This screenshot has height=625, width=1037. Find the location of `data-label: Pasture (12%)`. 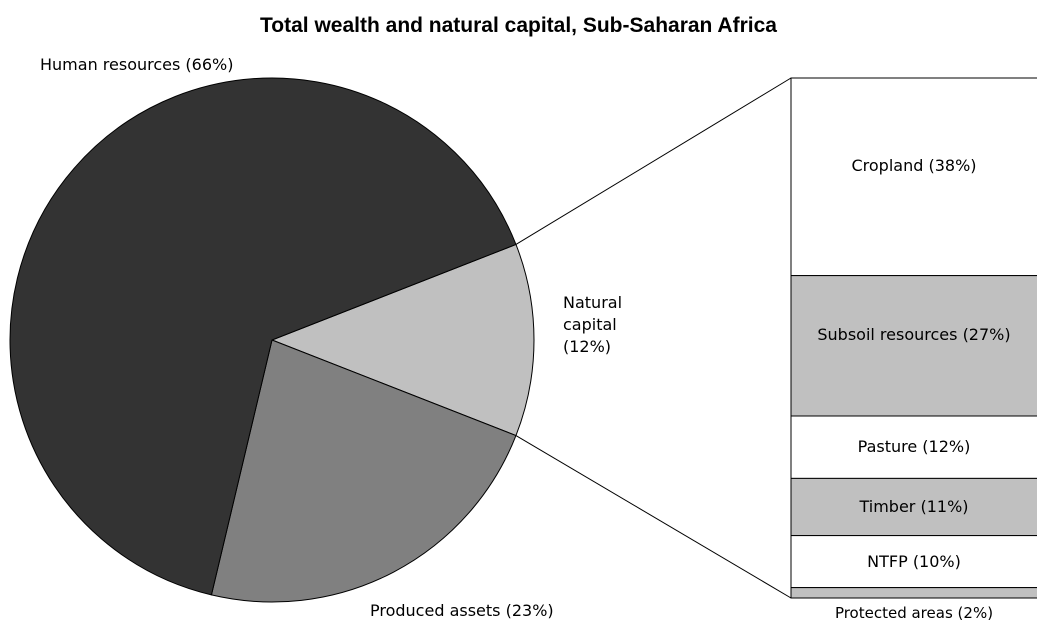

data-label: Pasture (12%) is located at coordinates (914, 447).